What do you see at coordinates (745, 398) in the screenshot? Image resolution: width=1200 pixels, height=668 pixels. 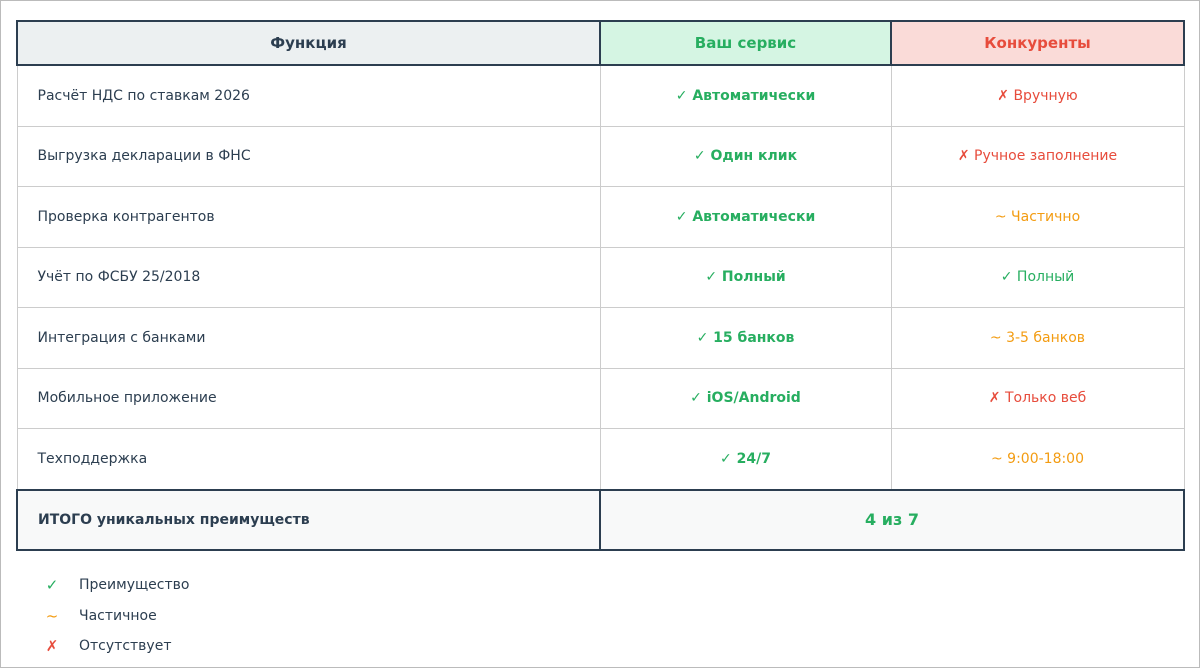 I see `ours-cell: ✓ iOS/Android` at bounding box center [745, 398].